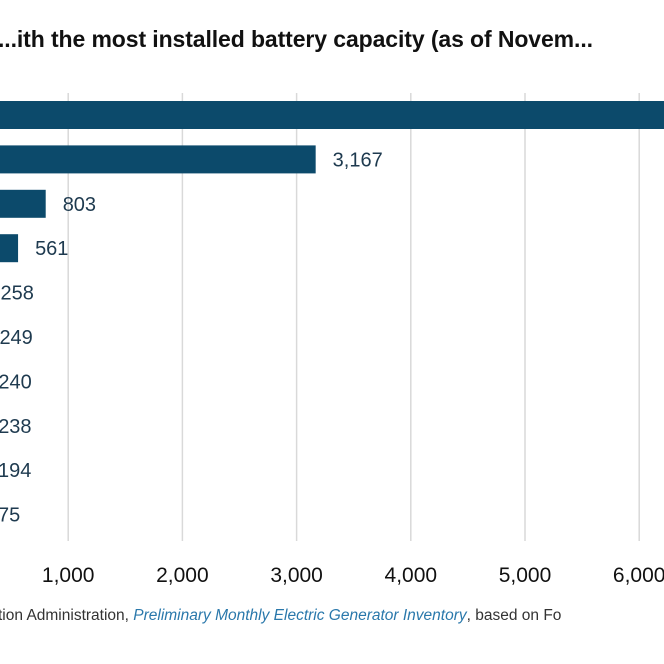 This screenshot has height=664, width=664. I want to click on x-tick-label: 6,000, so click(638, 575).